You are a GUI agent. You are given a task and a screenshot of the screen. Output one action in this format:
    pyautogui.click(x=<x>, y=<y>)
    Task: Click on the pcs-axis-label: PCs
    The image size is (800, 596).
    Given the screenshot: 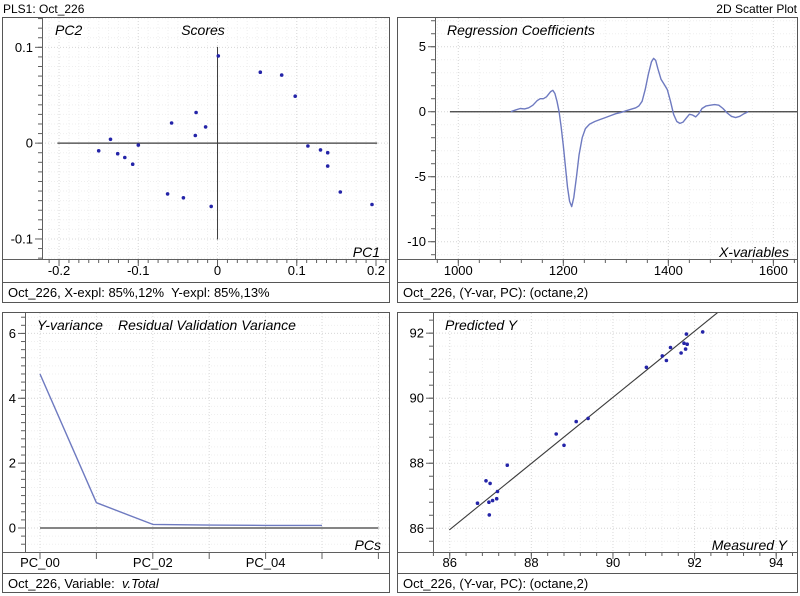 What is the action you would take?
    pyautogui.click(x=367, y=545)
    